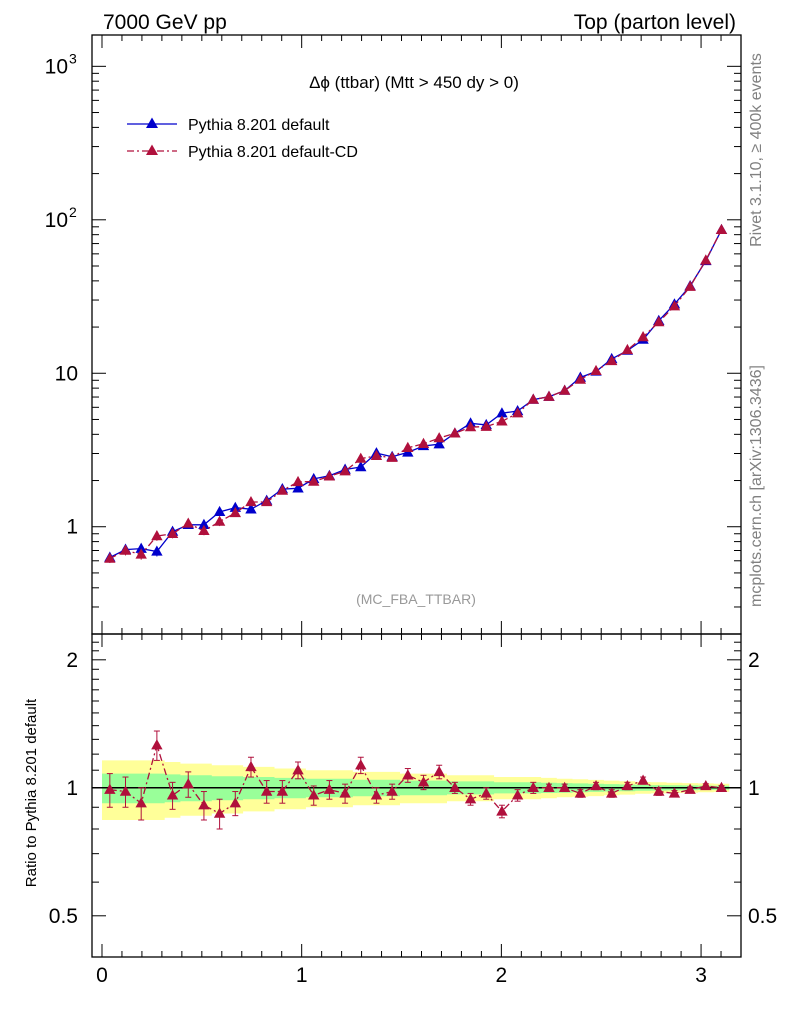 Image resolution: width=786 pixels, height=1024 pixels. Describe the element at coordinates (754, 788) in the screenshot. I see `ratio-y-tick-label-right: 1` at that location.